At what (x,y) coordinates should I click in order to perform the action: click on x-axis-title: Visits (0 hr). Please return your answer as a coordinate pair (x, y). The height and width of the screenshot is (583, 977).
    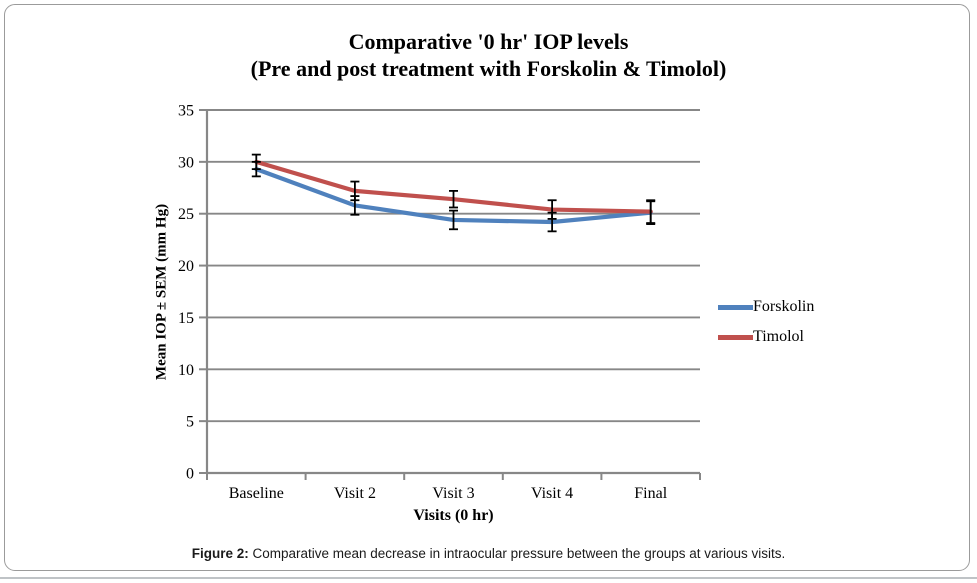
    Looking at the image, I should click on (453, 515).